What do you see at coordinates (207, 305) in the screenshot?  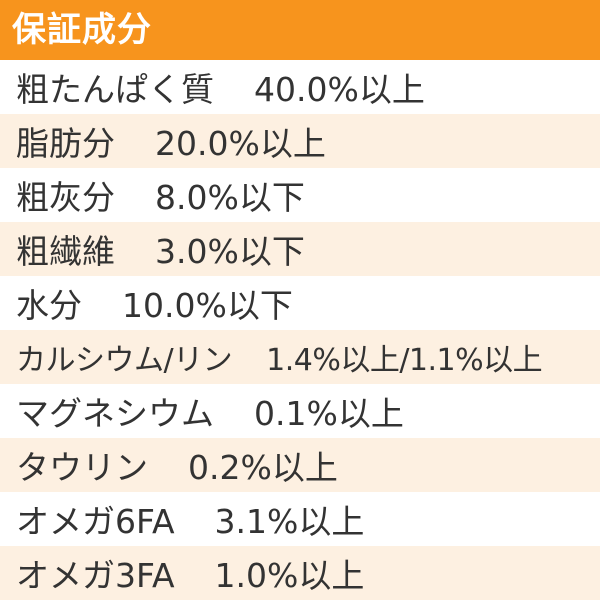 I see `nutrient-value: 10.0%以下` at bounding box center [207, 305].